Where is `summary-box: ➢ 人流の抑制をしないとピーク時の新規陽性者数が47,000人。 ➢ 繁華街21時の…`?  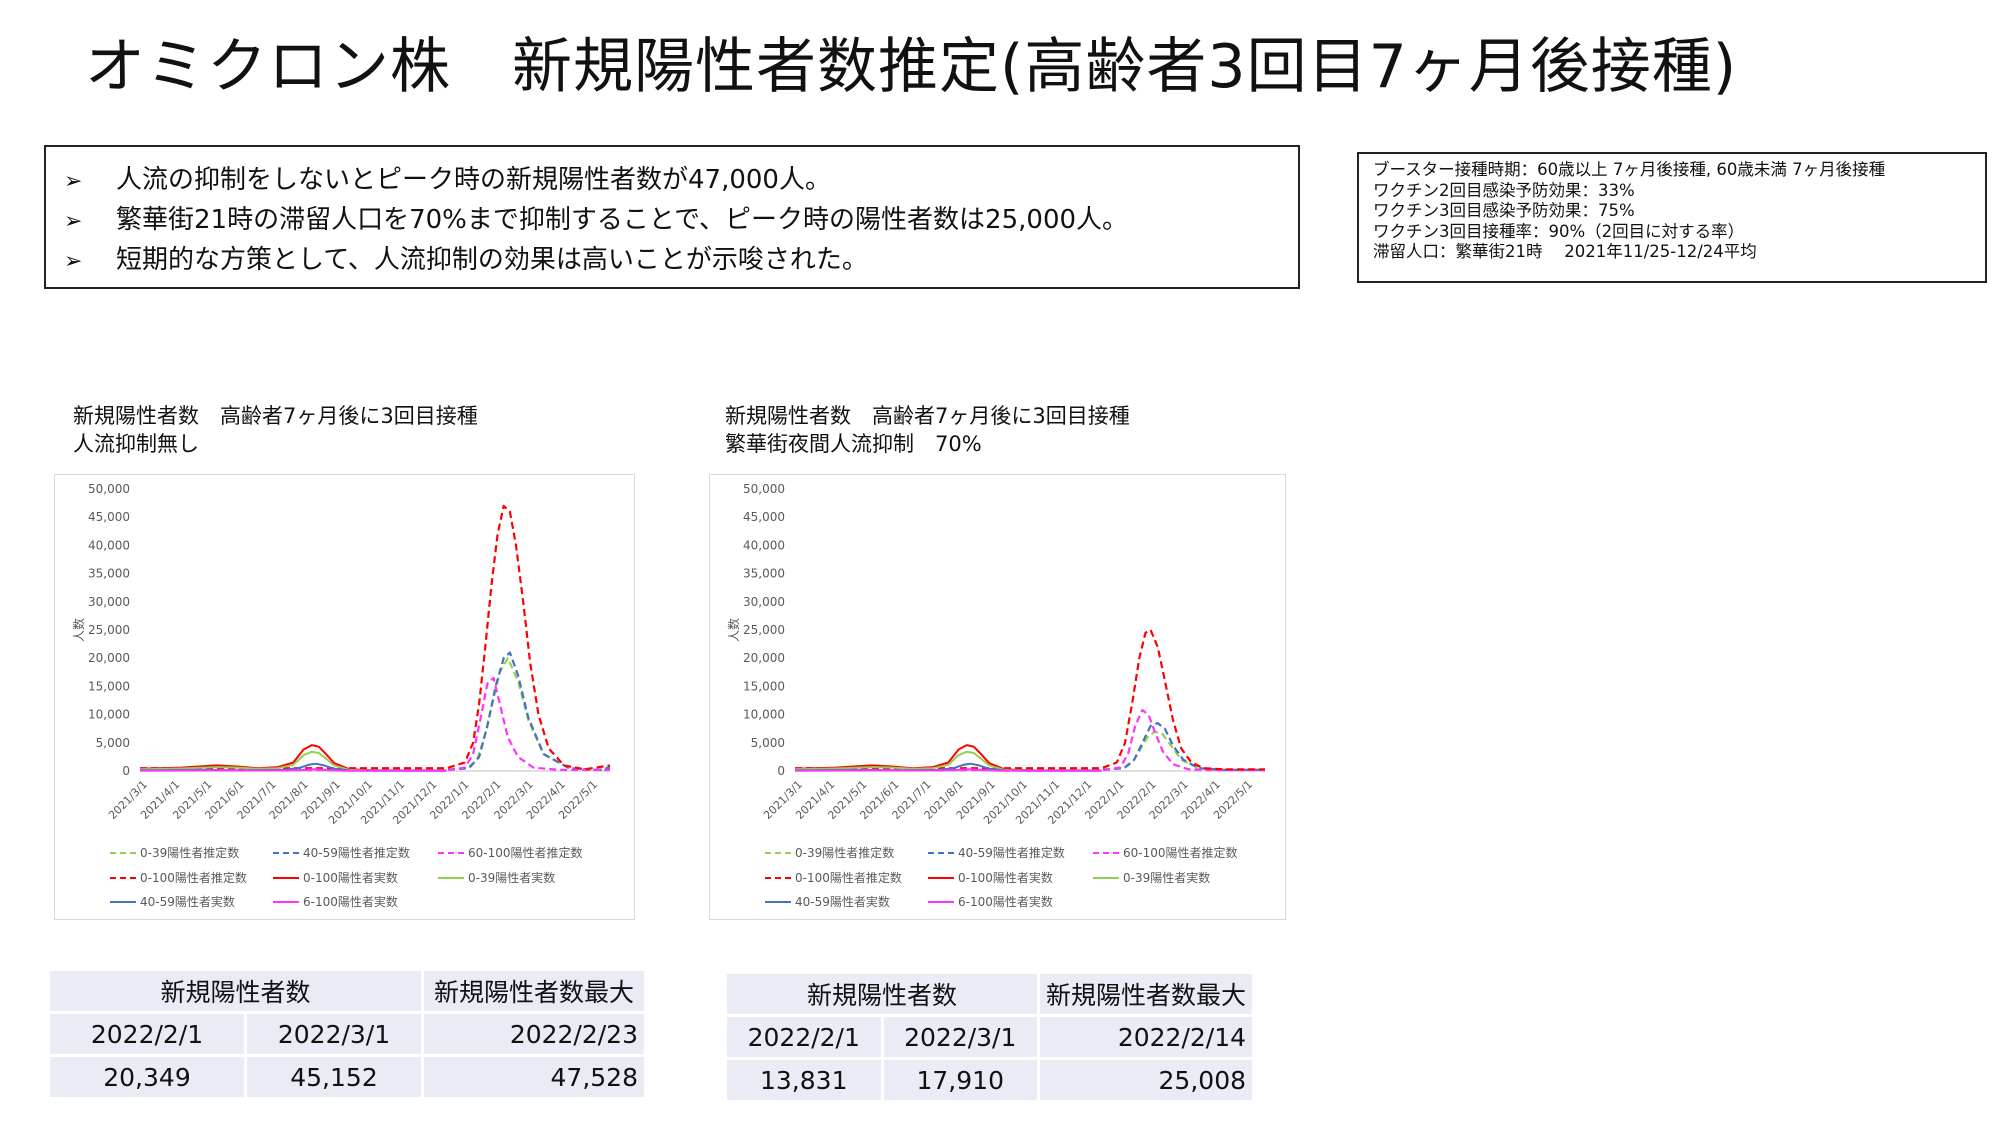 summary-box: ➢ 人流の抑制をしないとピーク時の新規陽性者数が47,000人。 ➢ 繁華街21時の… is located at coordinates (672, 217).